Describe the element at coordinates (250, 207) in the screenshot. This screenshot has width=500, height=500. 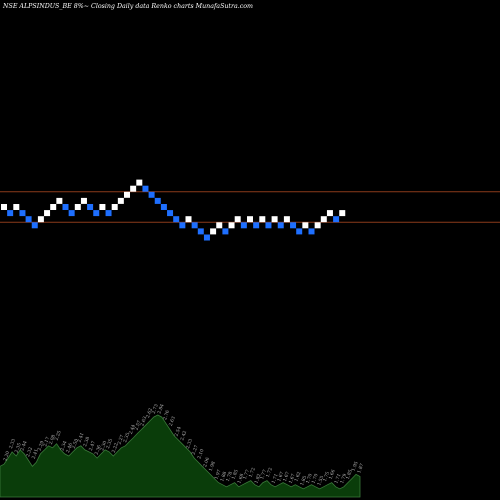
I see `reference-lines` at that location.